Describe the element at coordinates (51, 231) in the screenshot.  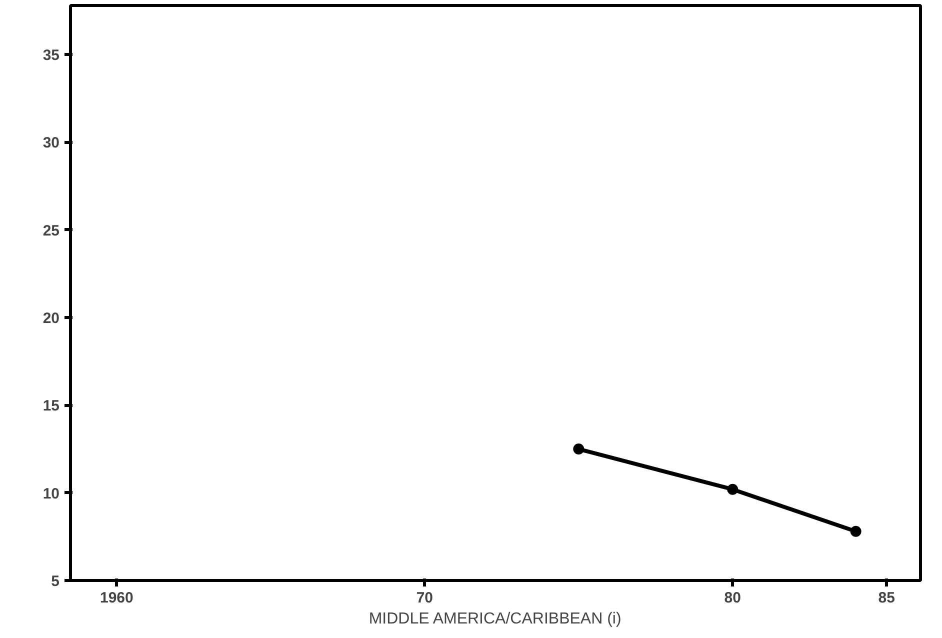
I see `y-tick-label: 25` at that location.